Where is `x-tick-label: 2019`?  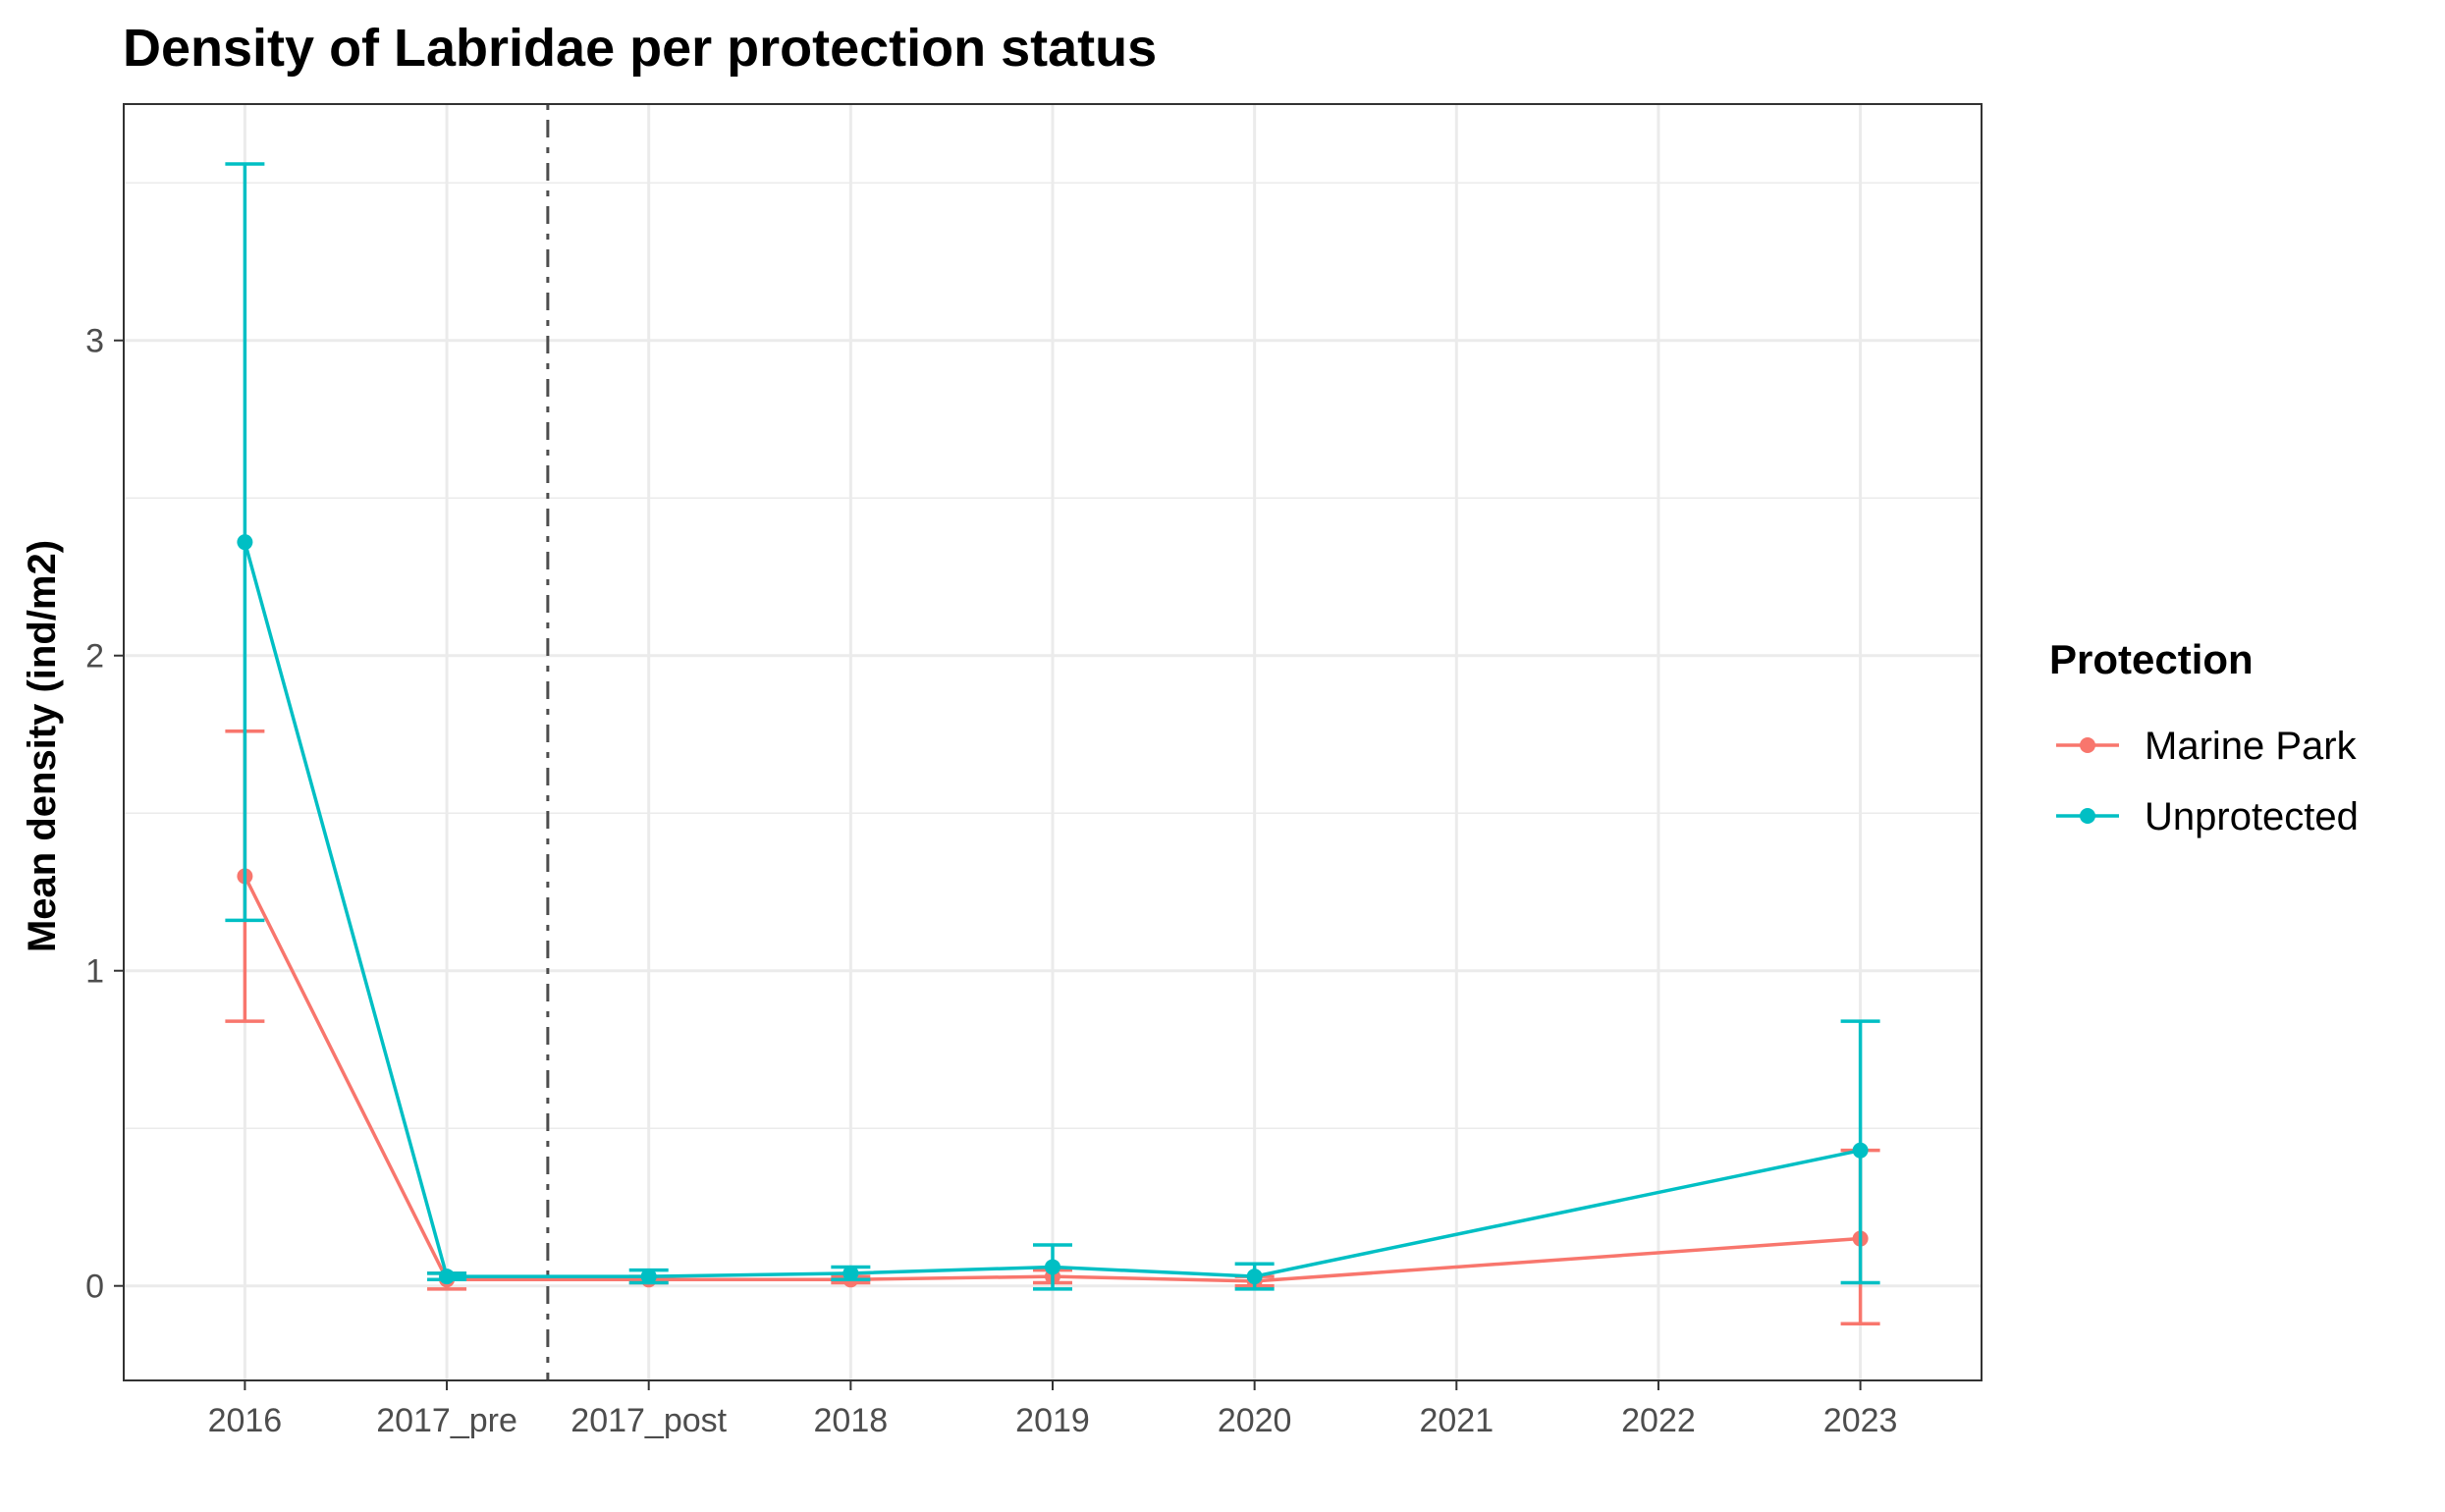
x-tick-label: 2019 is located at coordinates (1052, 1420).